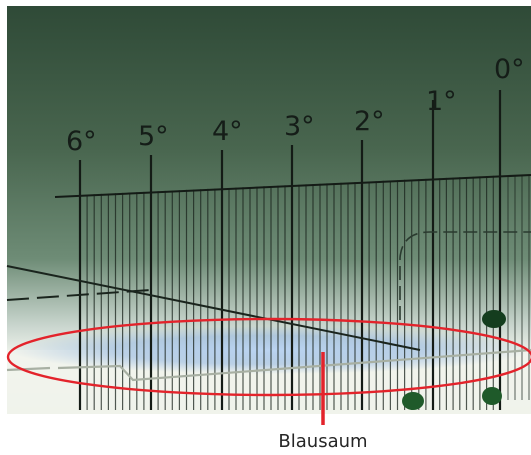  Describe the element at coordinates (213, 308) in the screenshot. I see `diagonal-line` at that location.